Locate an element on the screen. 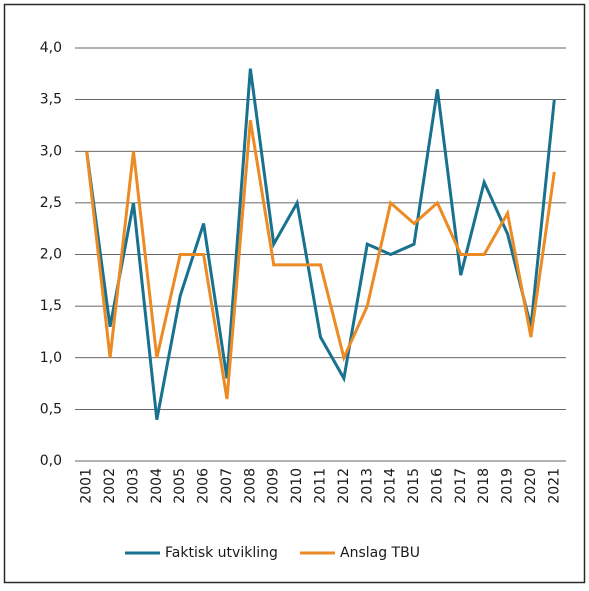 This screenshot has height=591, width=589. x-tick-label: 2005 is located at coordinates (180, 486).